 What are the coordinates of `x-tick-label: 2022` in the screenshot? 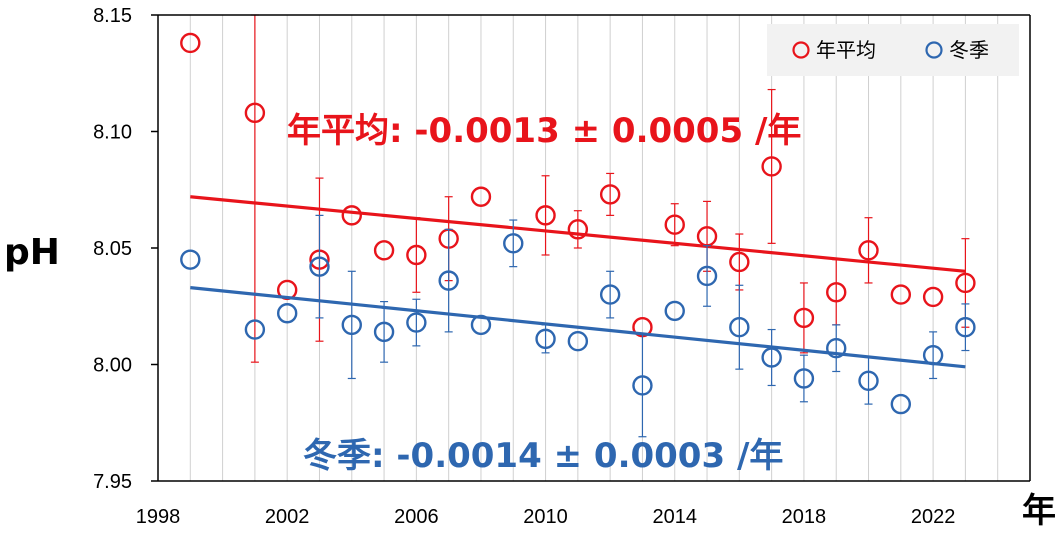 It's located at (933, 517).